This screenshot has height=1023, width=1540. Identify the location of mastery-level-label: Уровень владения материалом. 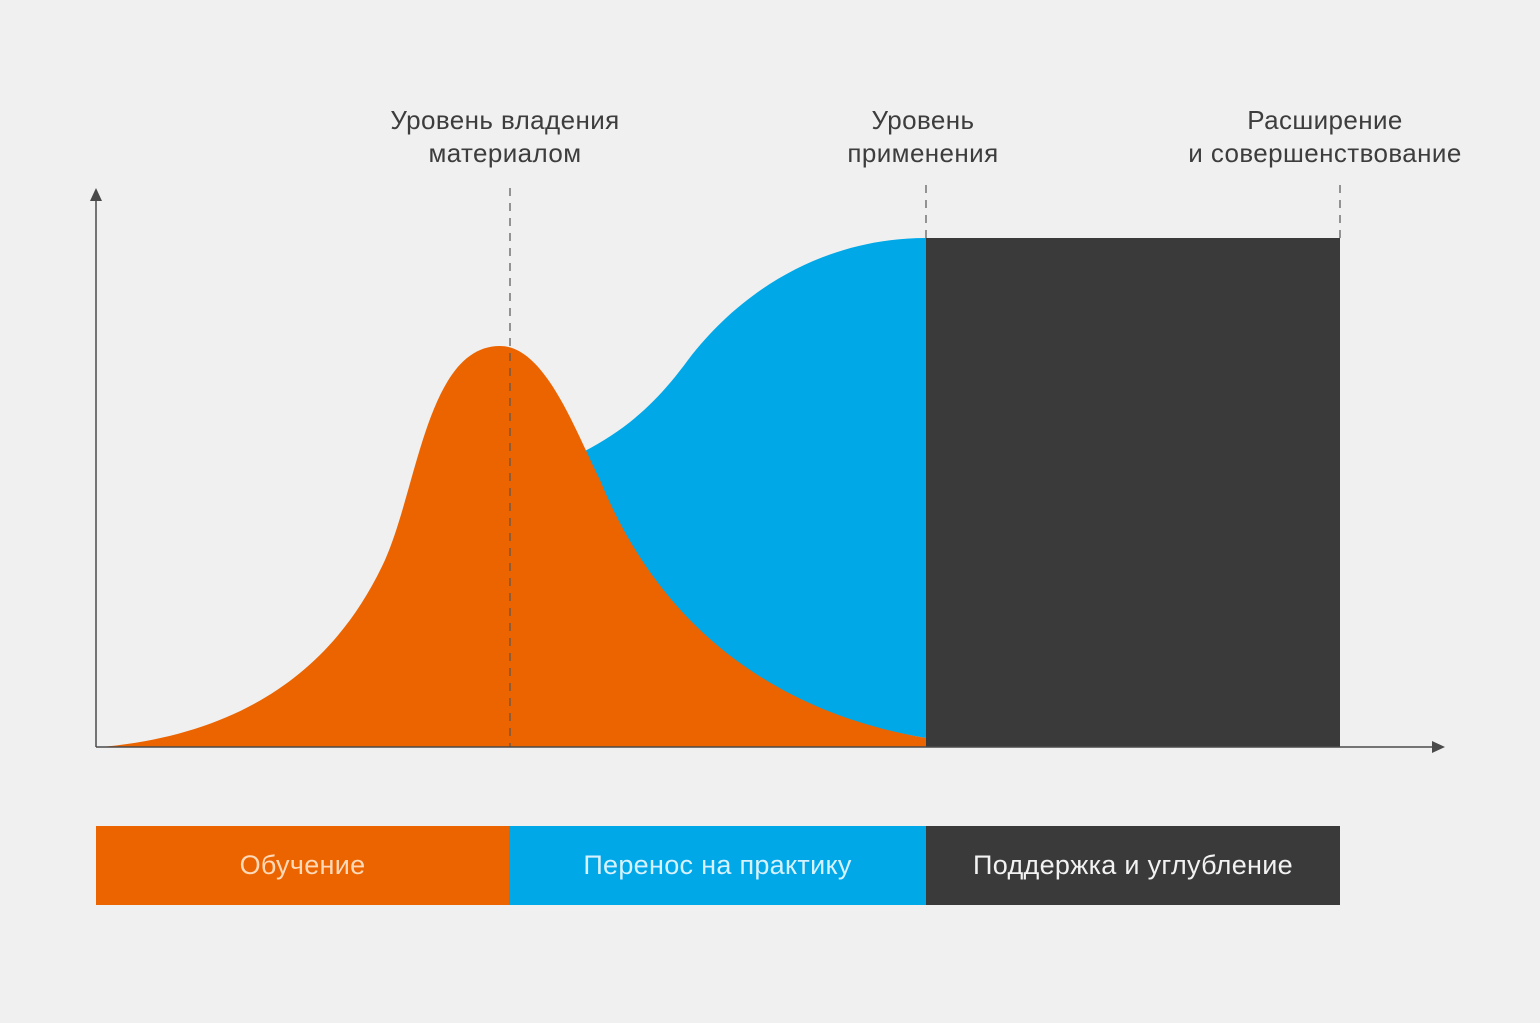
(505, 137).